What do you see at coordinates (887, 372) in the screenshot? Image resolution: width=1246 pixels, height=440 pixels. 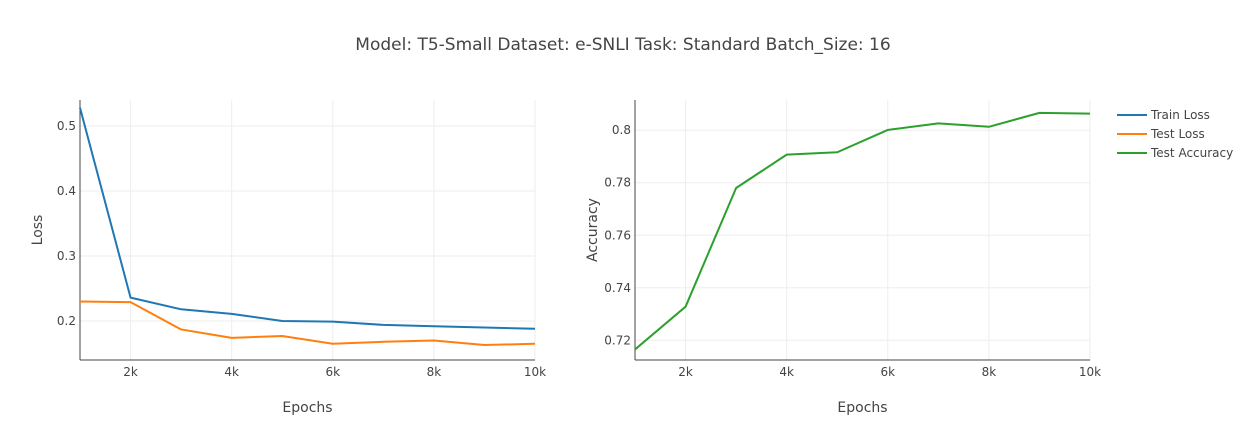 I see `accuracy-x-tick-label: 6k` at bounding box center [887, 372].